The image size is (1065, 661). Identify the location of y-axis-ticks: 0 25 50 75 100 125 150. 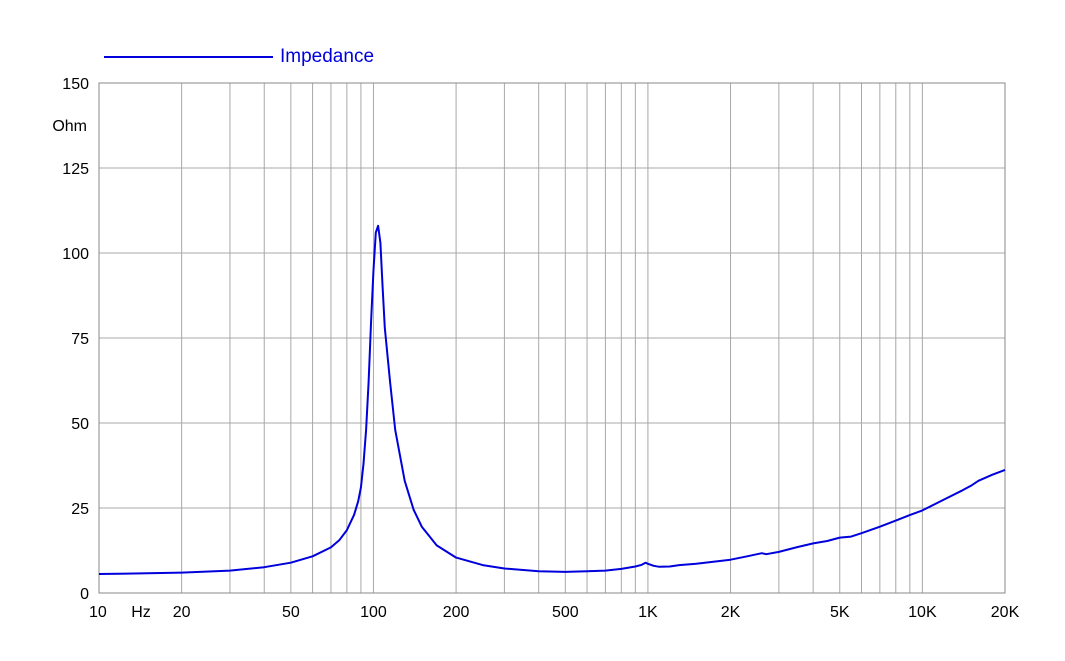
(75, 339).